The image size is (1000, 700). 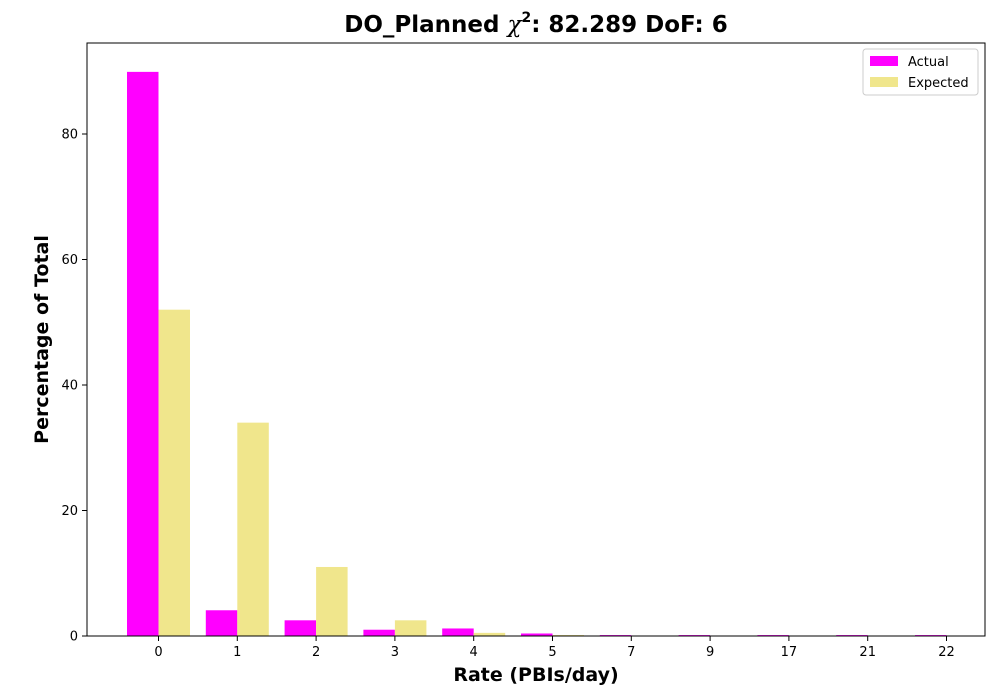 I want to click on x-tick-label: 5, so click(x=552, y=652).